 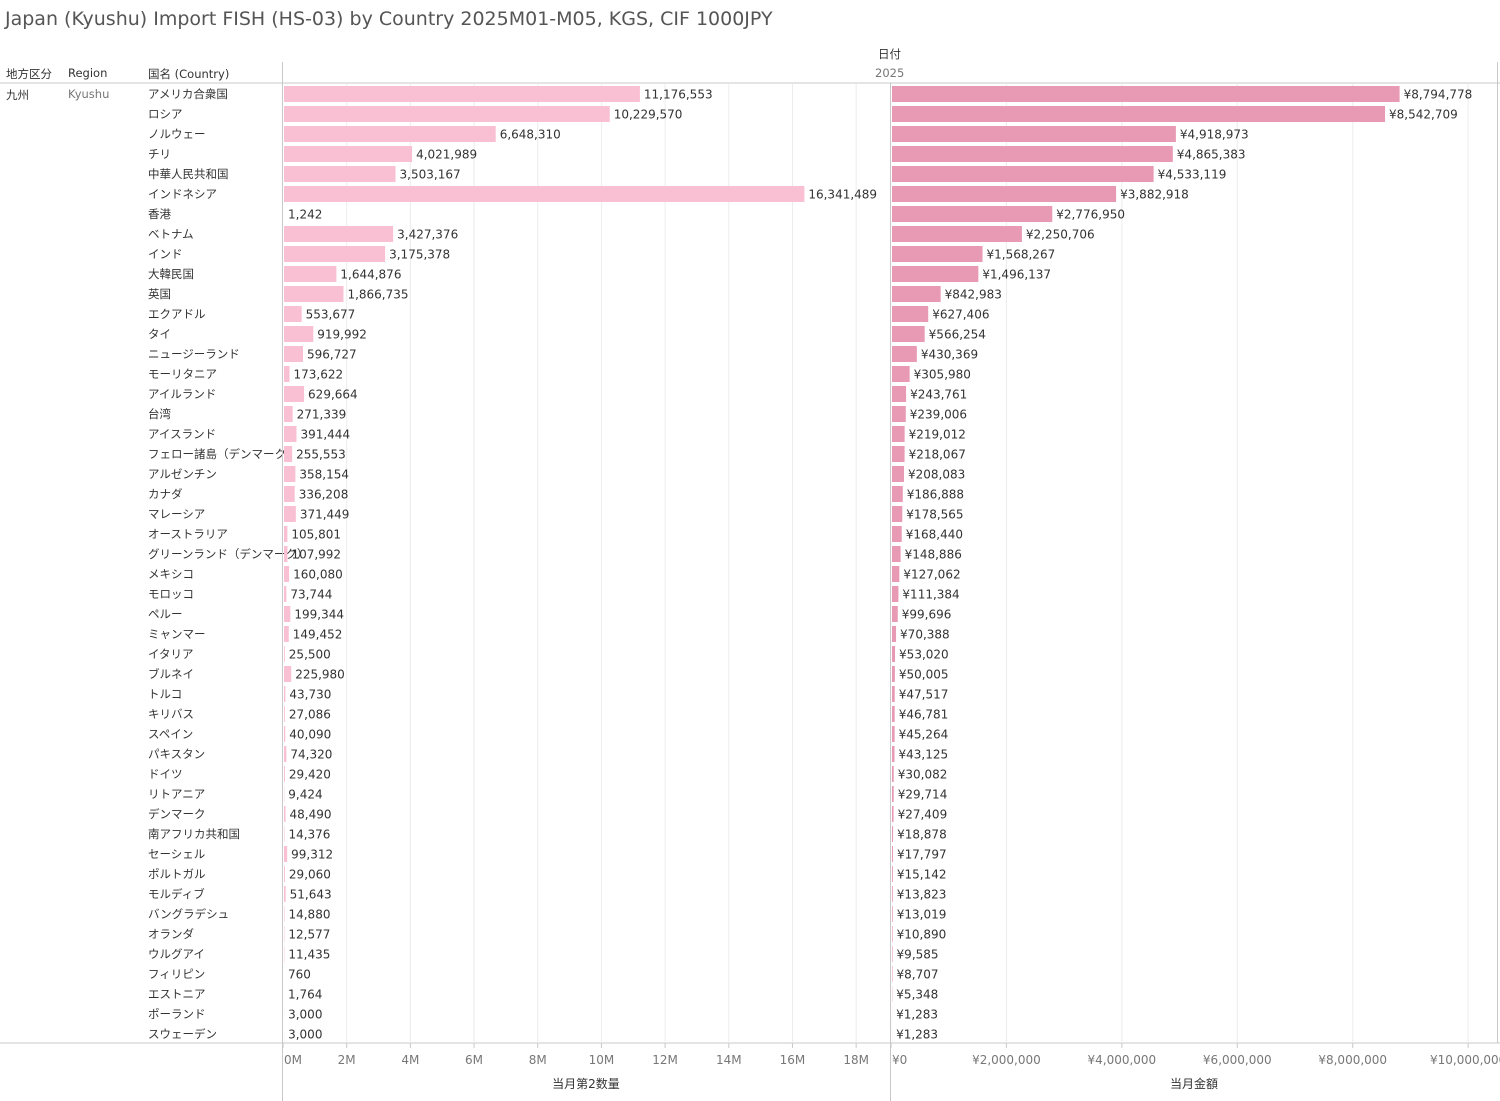 I want to click on qty-tick-label: 4M, so click(x=410, y=1060).